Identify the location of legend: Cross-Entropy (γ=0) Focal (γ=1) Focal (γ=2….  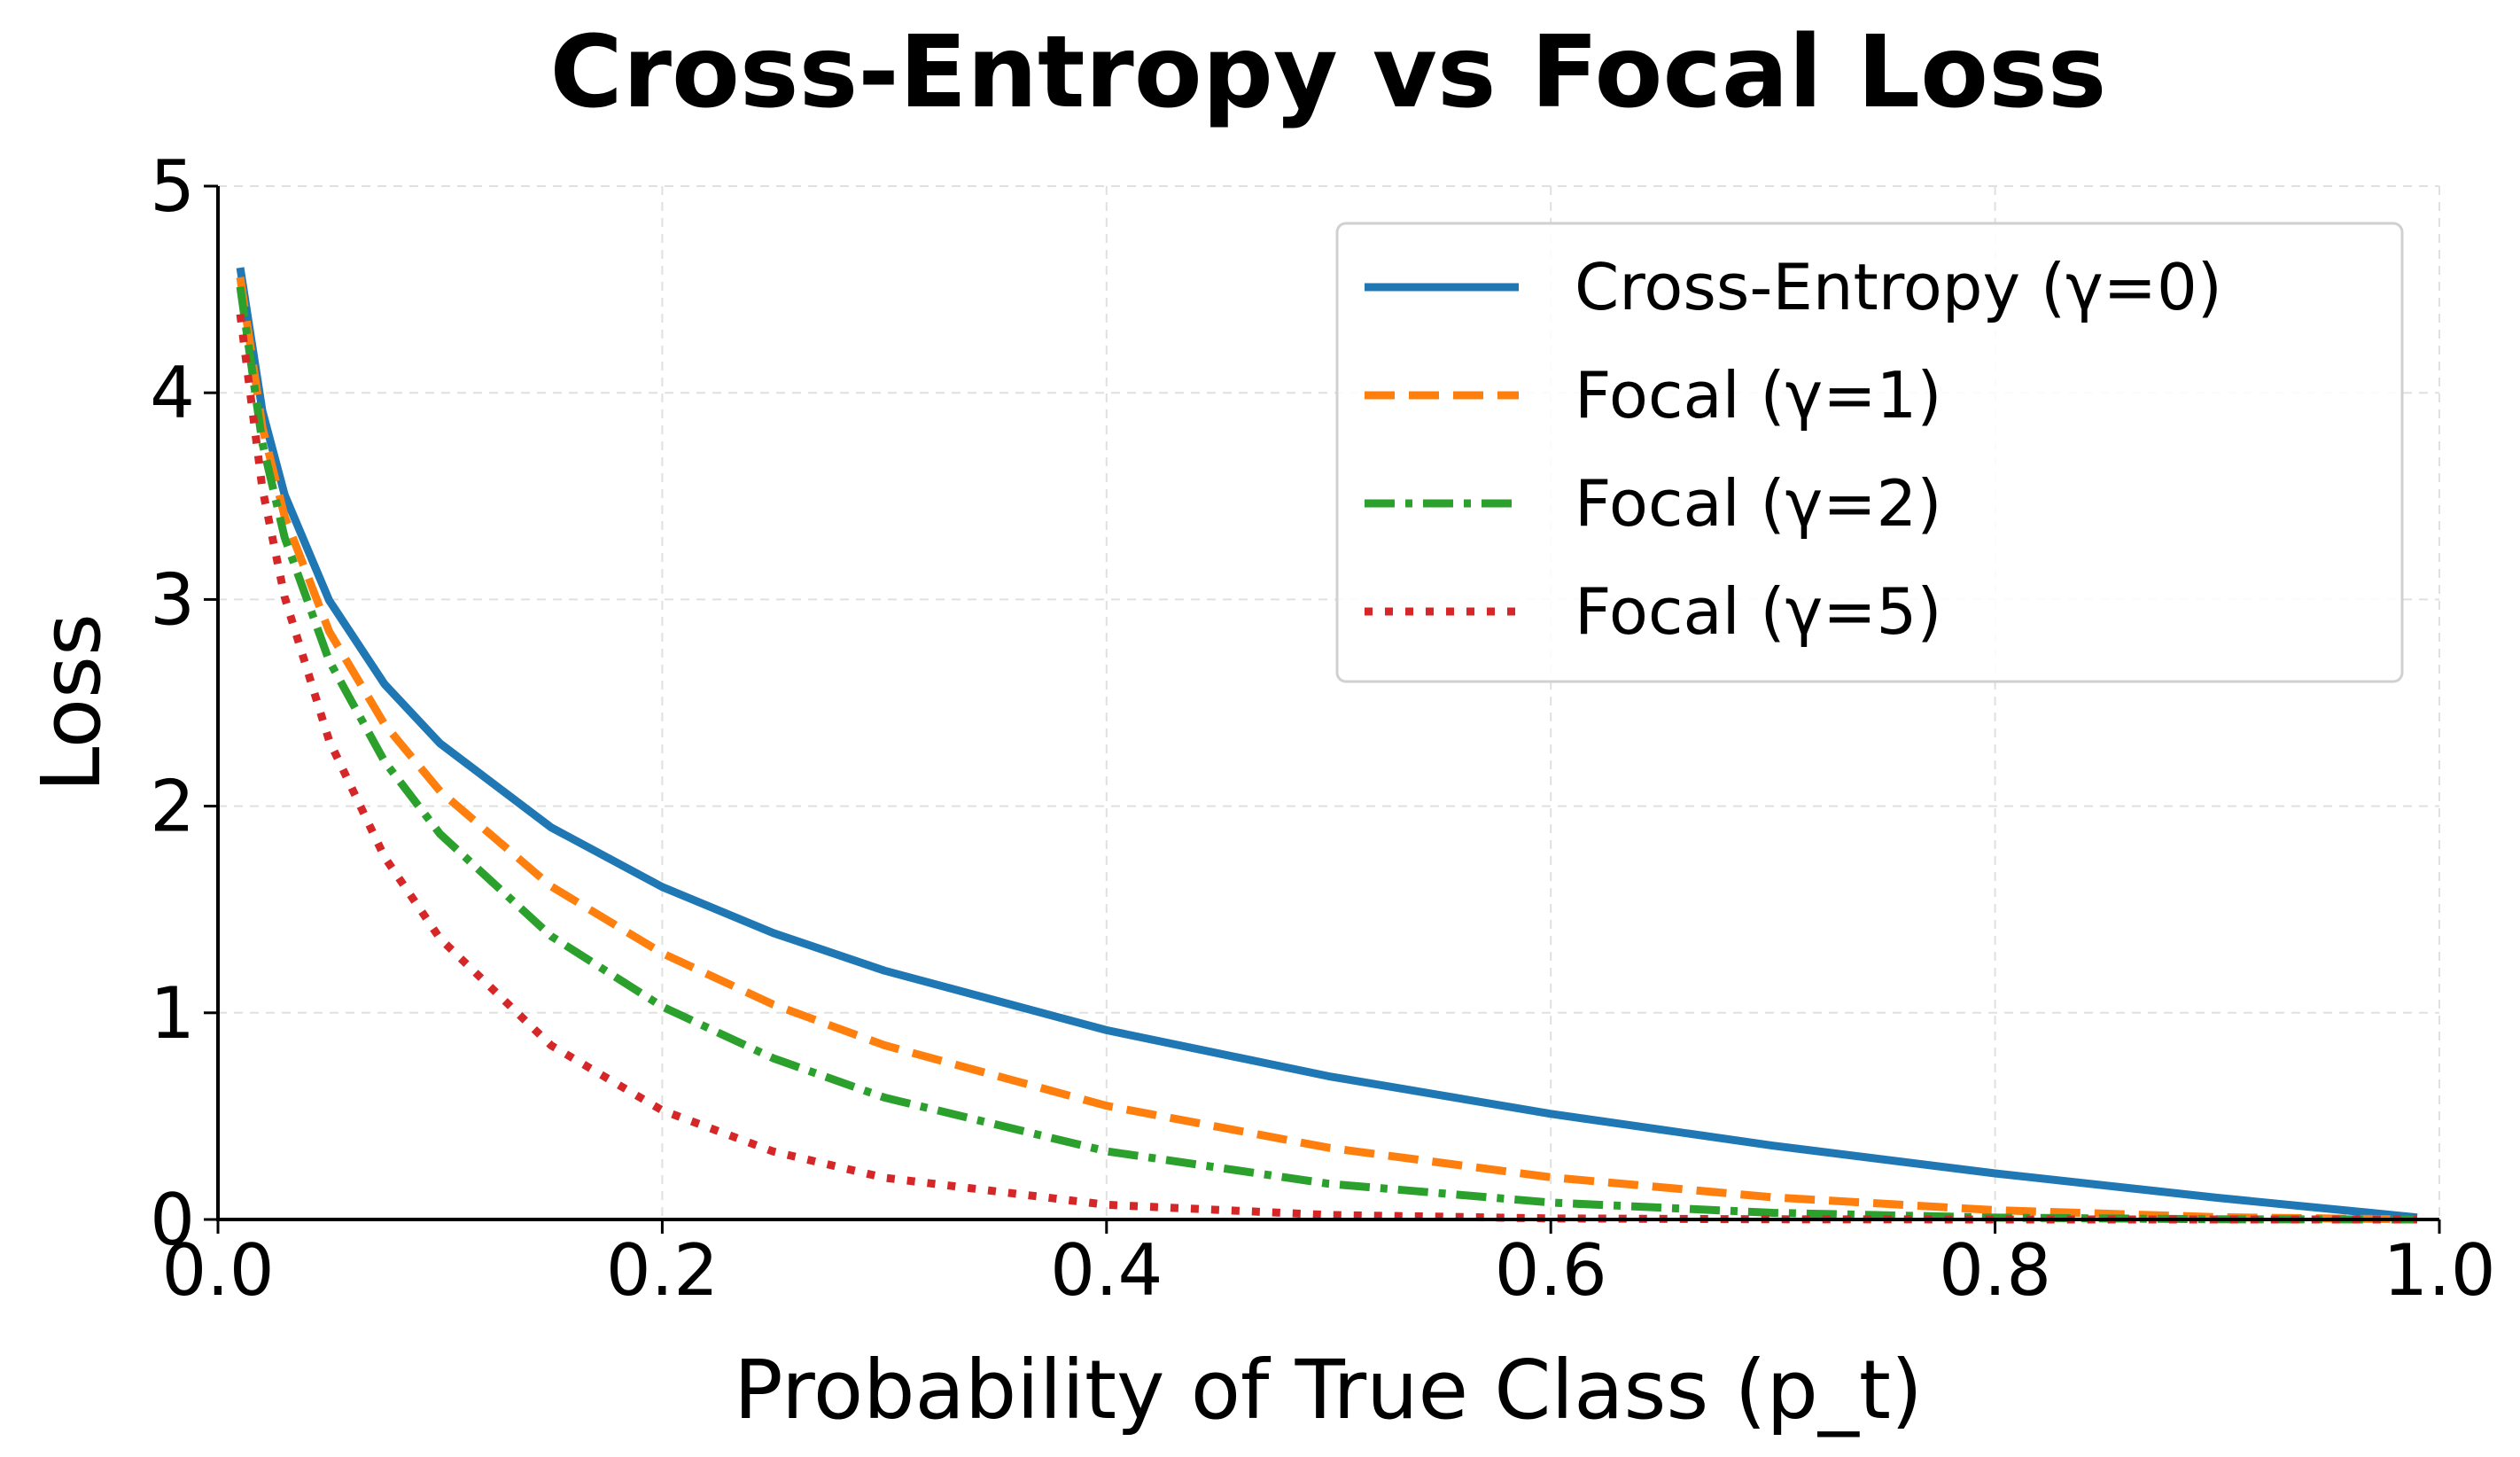
(1869, 452).